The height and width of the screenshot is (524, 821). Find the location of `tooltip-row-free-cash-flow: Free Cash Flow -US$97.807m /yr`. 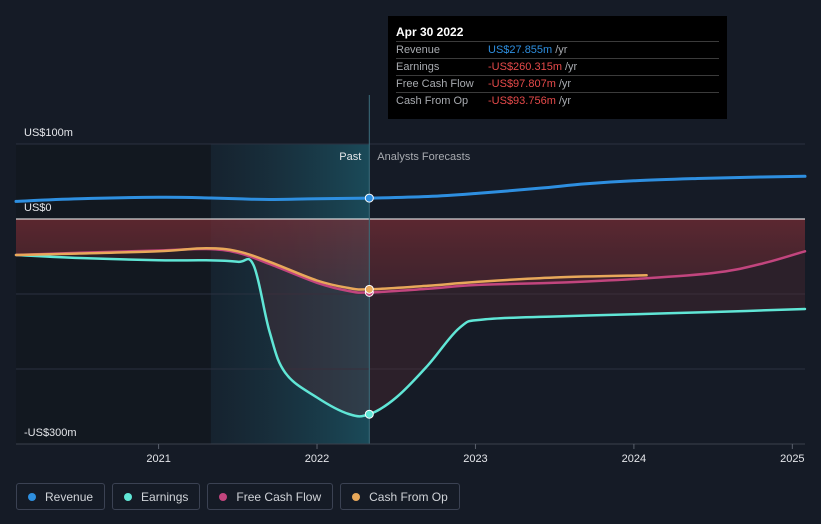

tooltip-row-free-cash-flow: Free Cash Flow -US$97.807m /yr is located at coordinates (557, 83).